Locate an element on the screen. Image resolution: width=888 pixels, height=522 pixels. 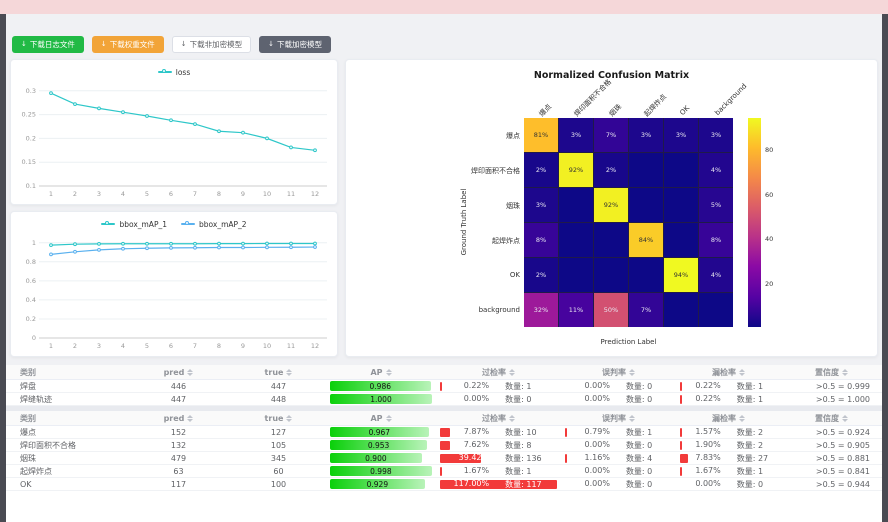
svg-text: 0.2 is located at coordinates (31, 138).